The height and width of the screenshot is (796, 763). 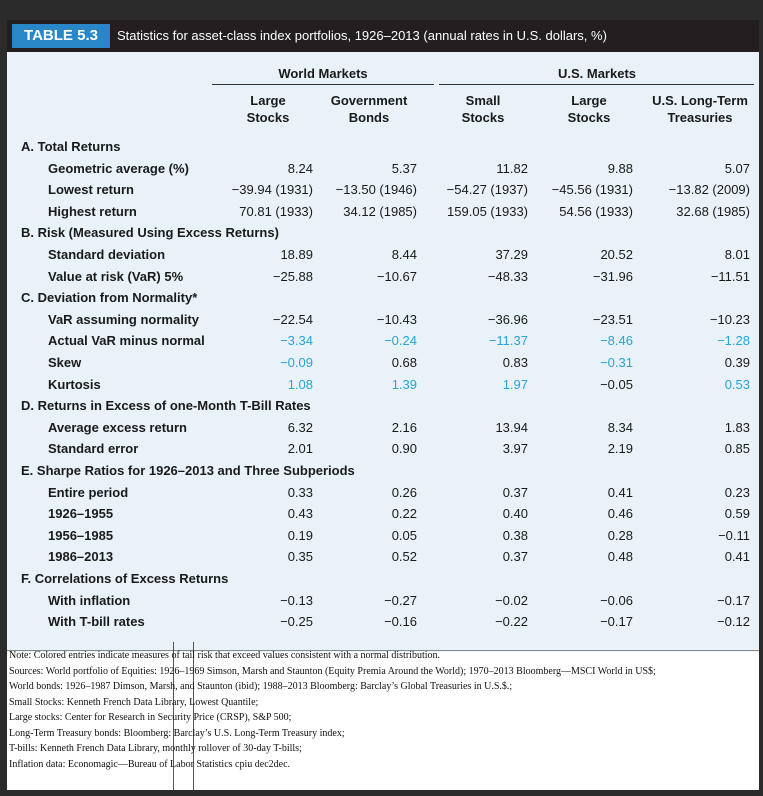 What do you see at coordinates (620, 514) in the screenshot?
I see `table-cell: 0.46` at bounding box center [620, 514].